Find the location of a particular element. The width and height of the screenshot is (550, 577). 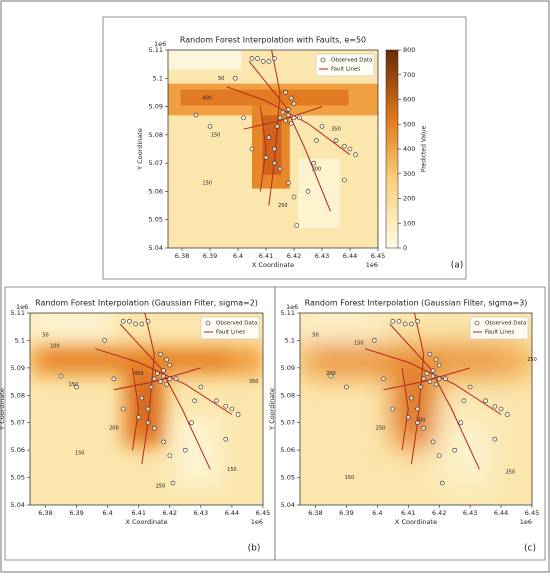

legend-marker is located at coordinates (208, 323).